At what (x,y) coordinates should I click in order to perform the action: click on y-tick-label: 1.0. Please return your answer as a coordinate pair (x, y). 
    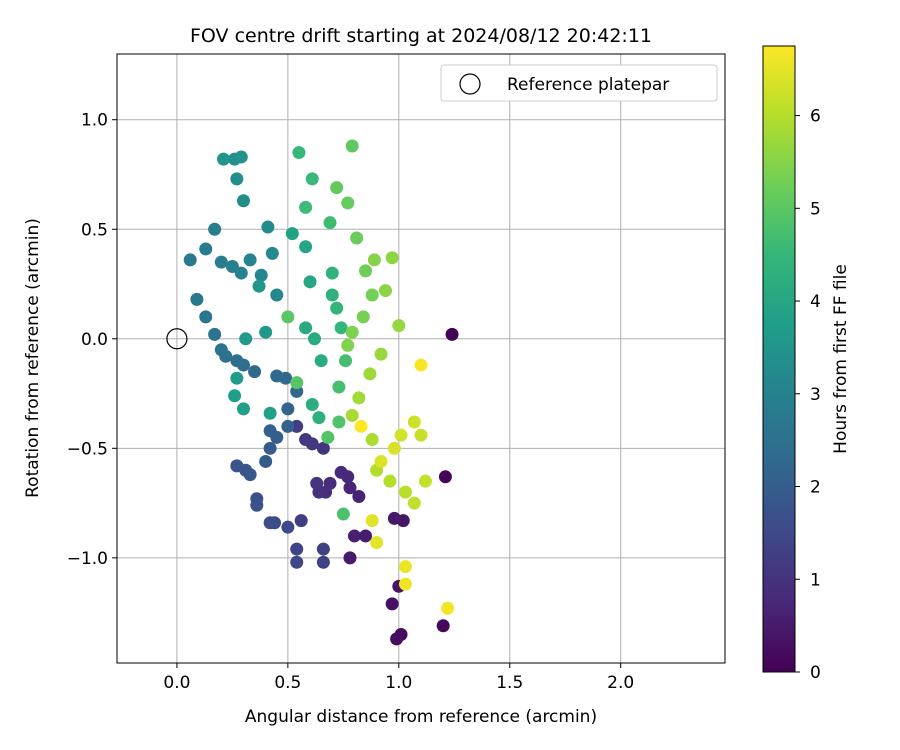
    Looking at the image, I should click on (94, 121).